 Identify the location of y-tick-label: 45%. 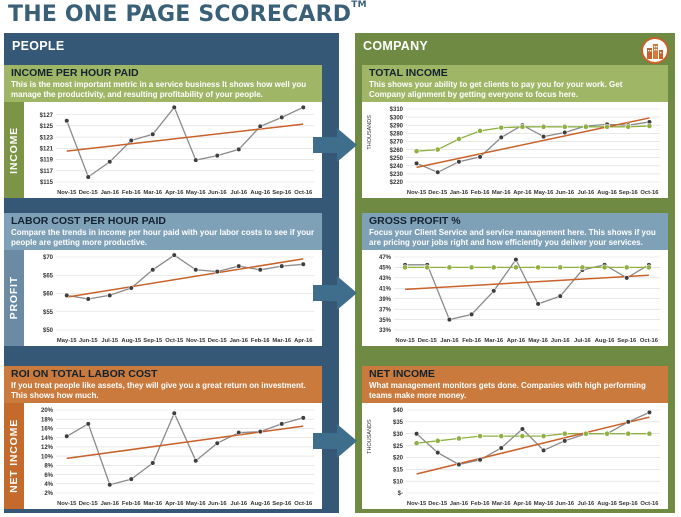
(385, 269).